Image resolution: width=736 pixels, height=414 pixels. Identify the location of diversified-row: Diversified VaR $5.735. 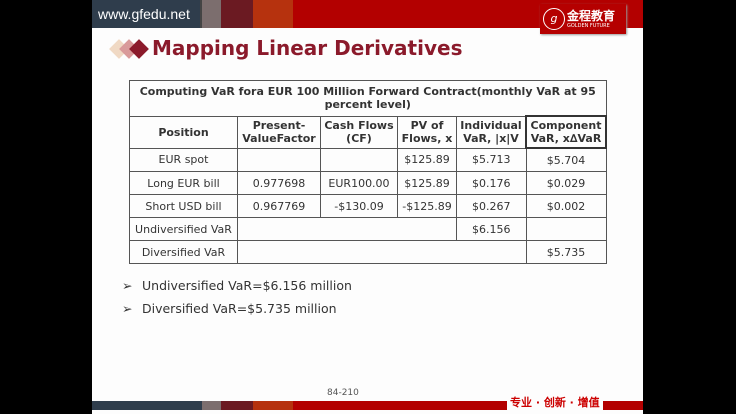
(368, 252).